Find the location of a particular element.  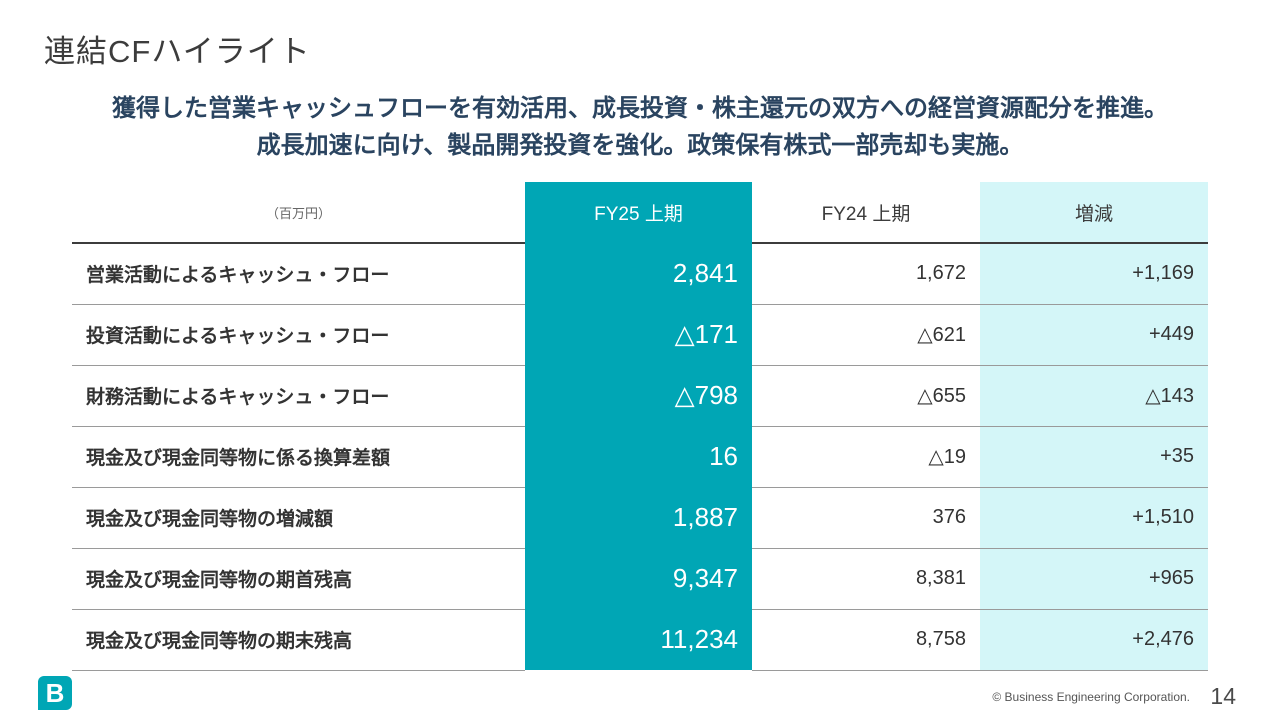

unit-label: （百万円） is located at coordinates (298, 213).